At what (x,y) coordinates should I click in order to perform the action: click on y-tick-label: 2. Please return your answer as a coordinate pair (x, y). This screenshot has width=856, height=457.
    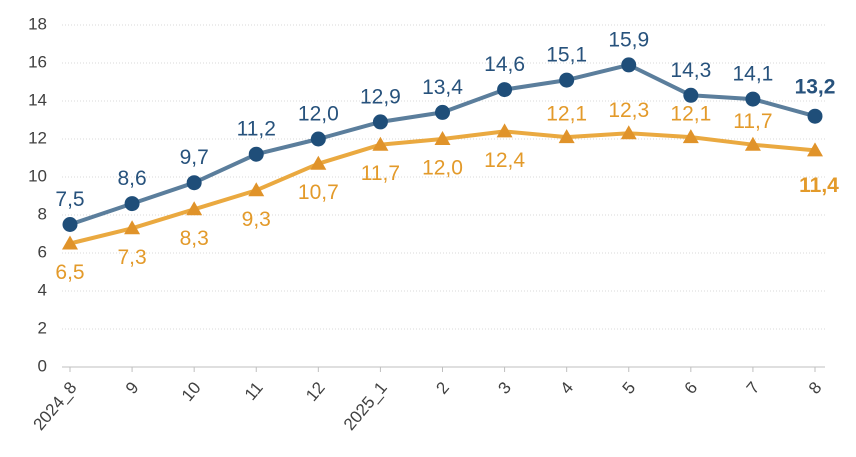
    Looking at the image, I should click on (42, 327).